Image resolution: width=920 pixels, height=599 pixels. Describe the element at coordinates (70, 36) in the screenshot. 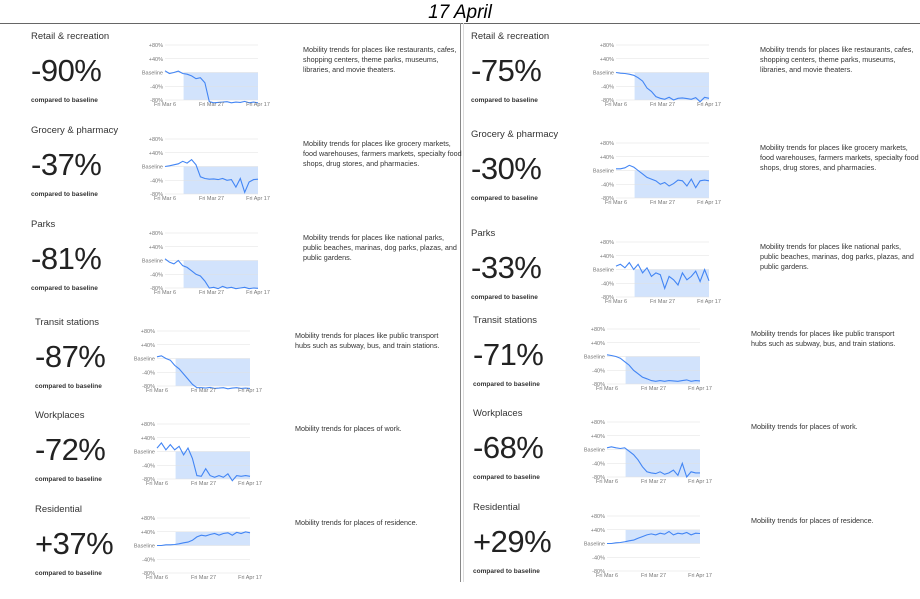

I see `category-title: Retail & recreation` at that location.